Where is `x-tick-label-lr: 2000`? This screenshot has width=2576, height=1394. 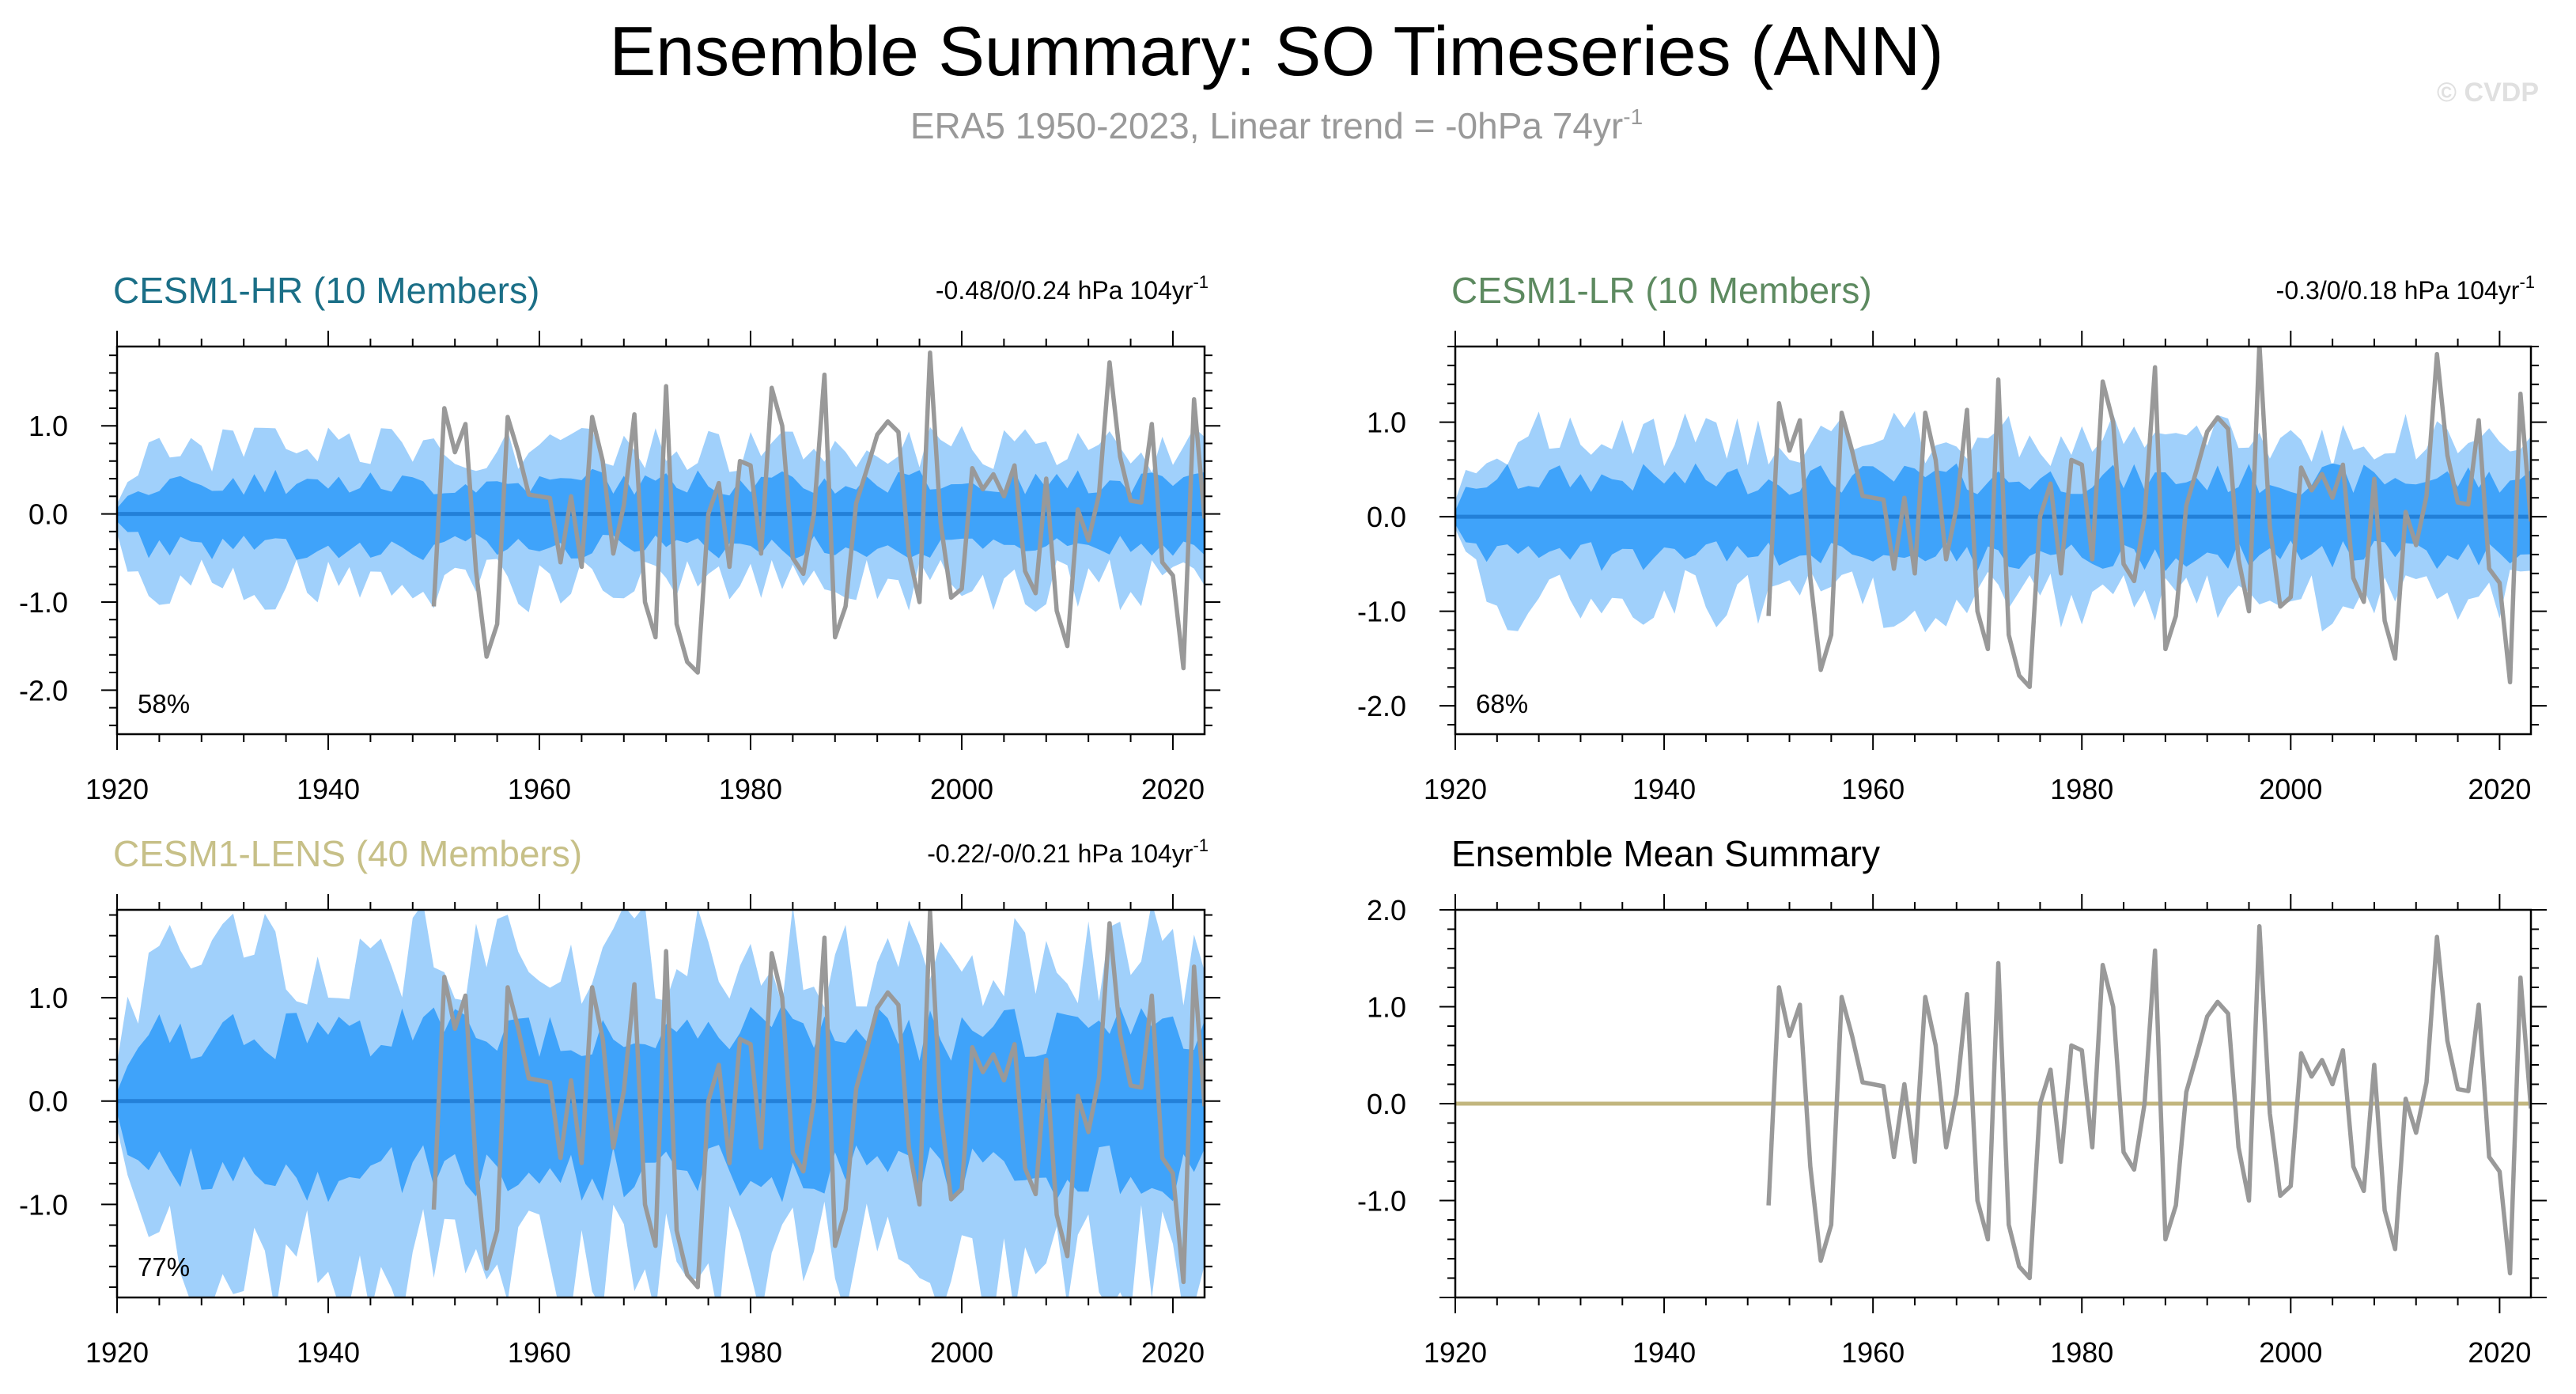
x-tick-label-lr: 2000 is located at coordinates (2291, 789).